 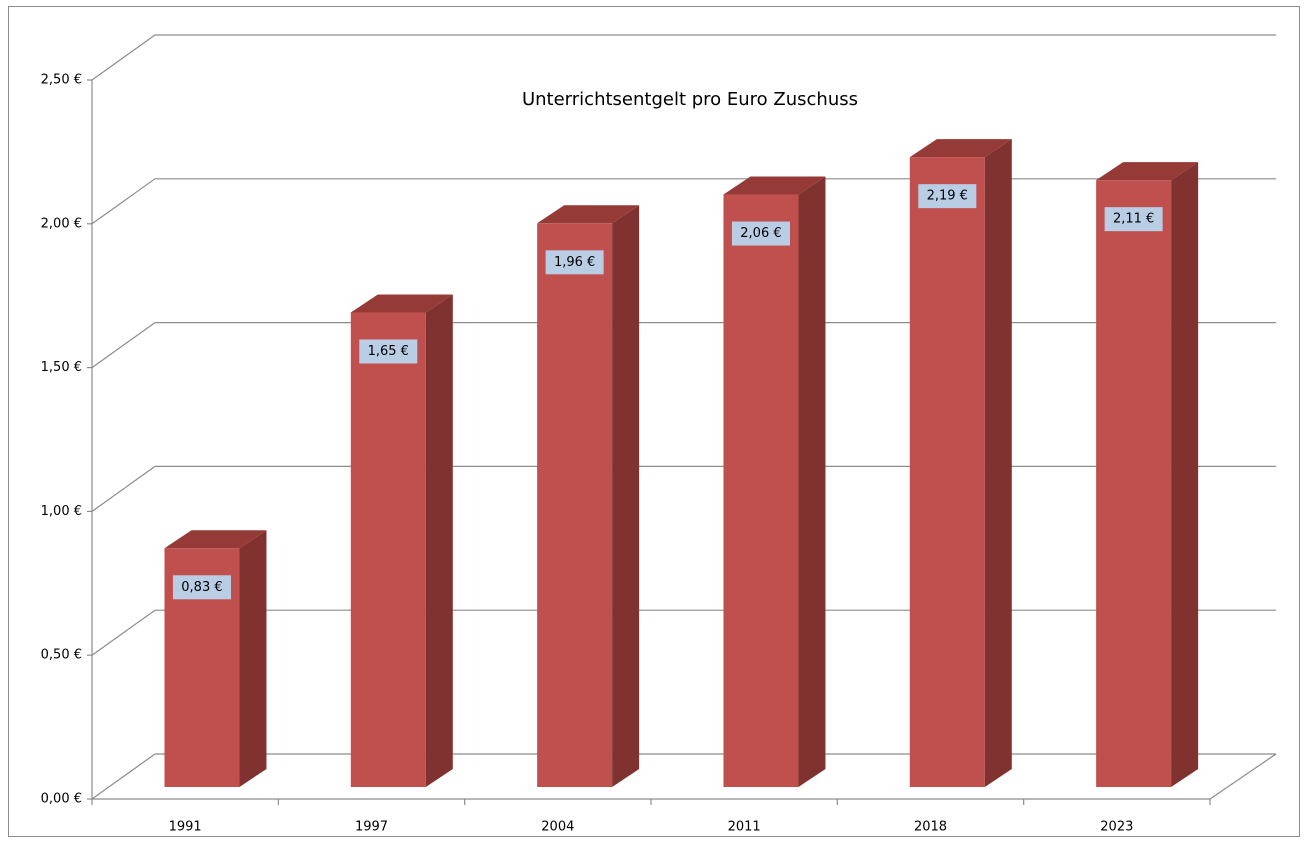 What do you see at coordinates (61, 223) in the screenshot?
I see `y-tick-label: 2,00 €` at bounding box center [61, 223].